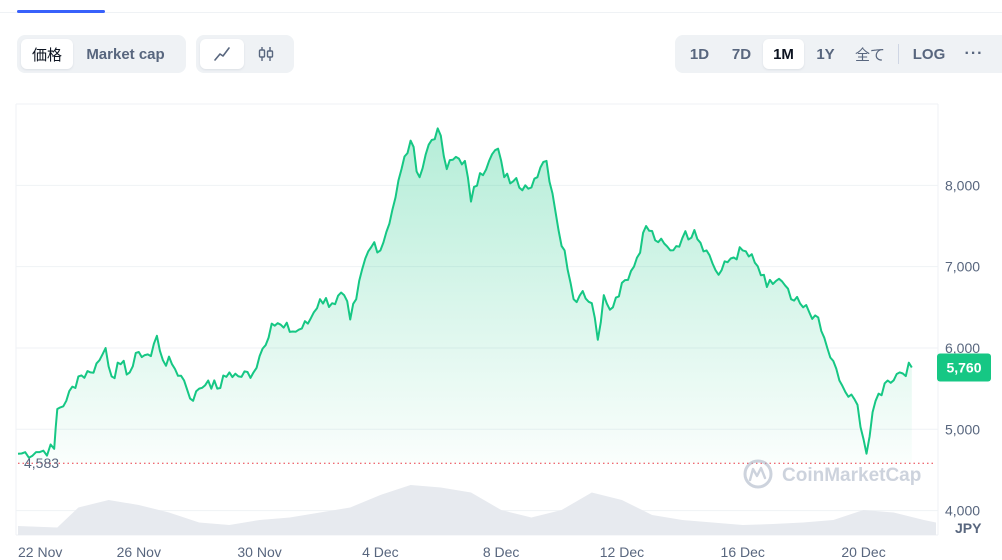 The image size is (1002, 560). I want to click on x-tick-label: 8 Dec, so click(501, 552).